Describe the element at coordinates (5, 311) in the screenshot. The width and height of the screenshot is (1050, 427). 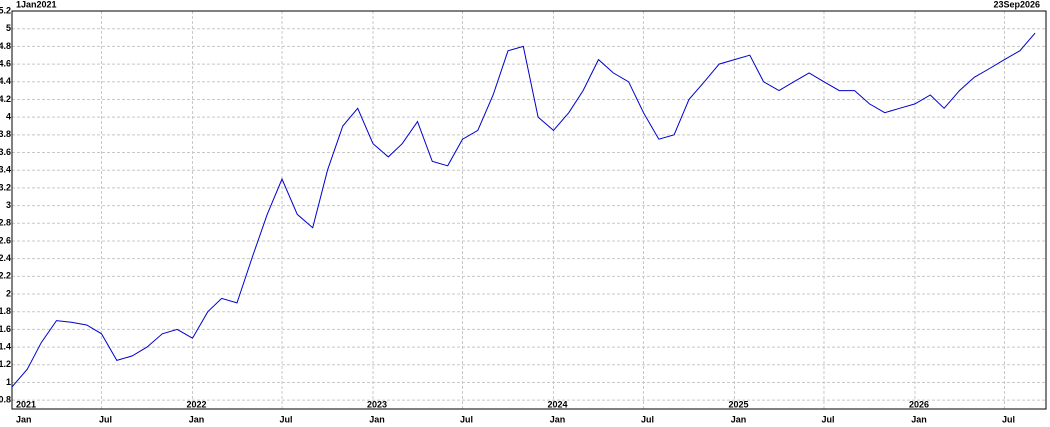
I see `y-tick-label: 1.8` at that location.